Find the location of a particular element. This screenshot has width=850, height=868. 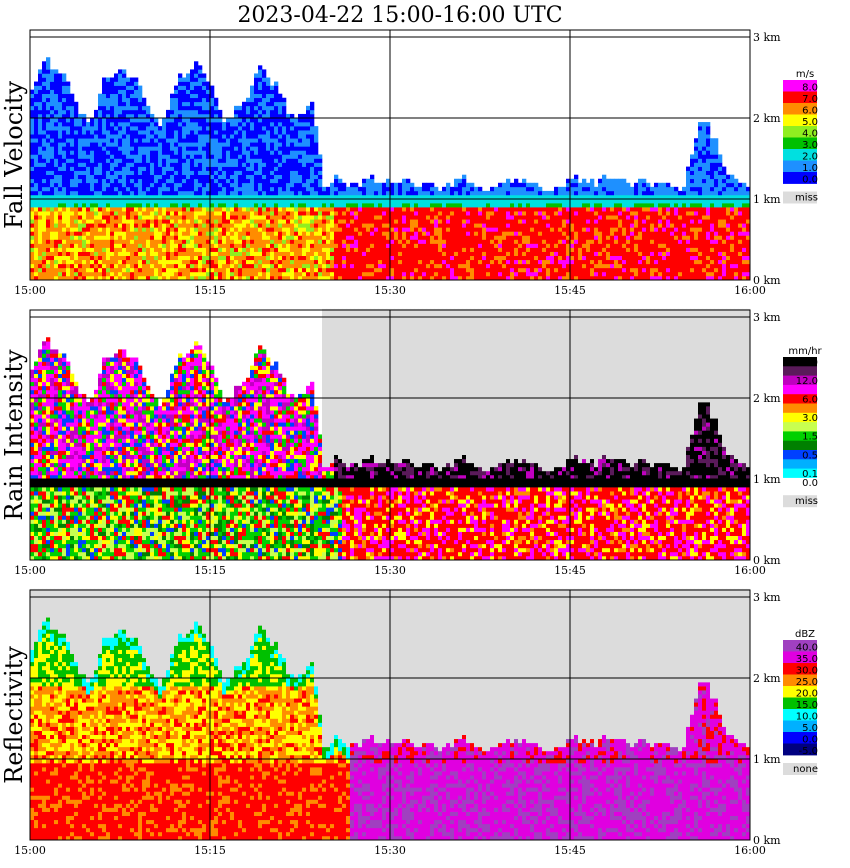

legend-label: 6.0 is located at coordinates (810, 111).